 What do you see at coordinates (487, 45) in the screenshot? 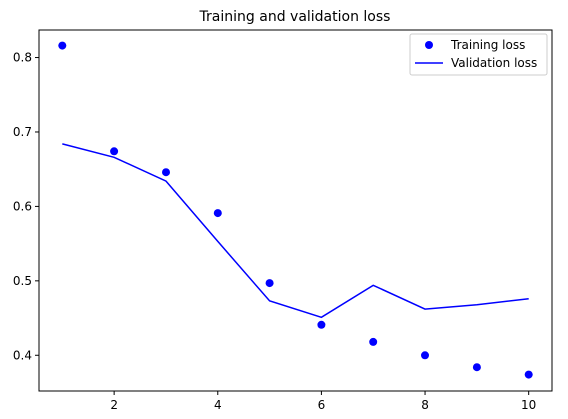
I see `legend-label-training: Training loss` at bounding box center [487, 45].